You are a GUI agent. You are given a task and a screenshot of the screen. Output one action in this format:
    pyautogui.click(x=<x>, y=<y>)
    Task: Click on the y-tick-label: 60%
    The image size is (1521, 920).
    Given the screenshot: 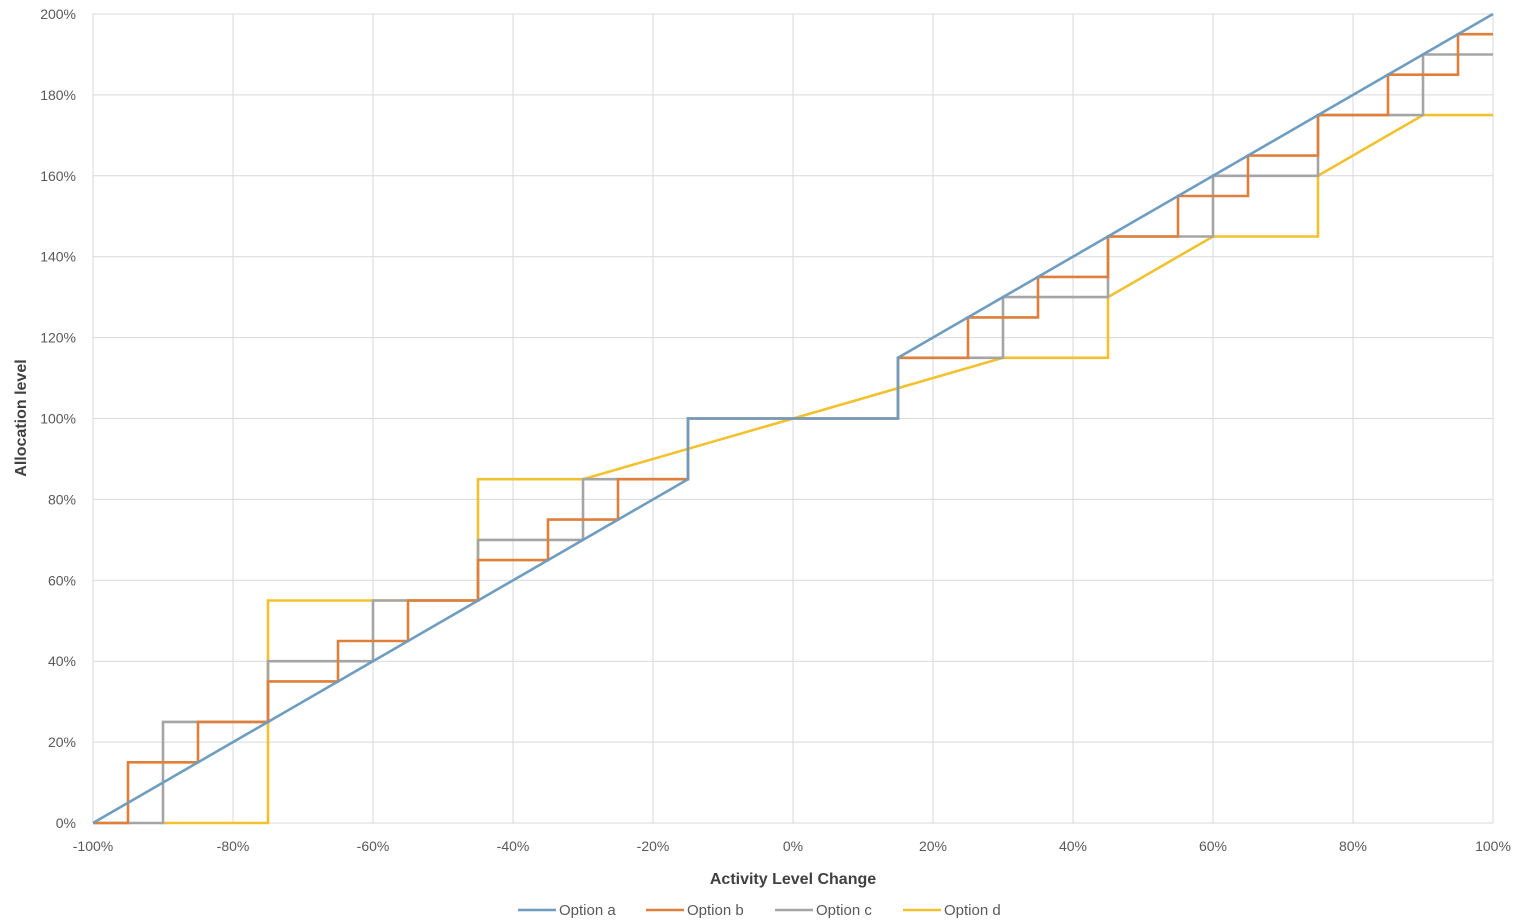 What is the action you would take?
    pyautogui.click(x=62, y=580)
    